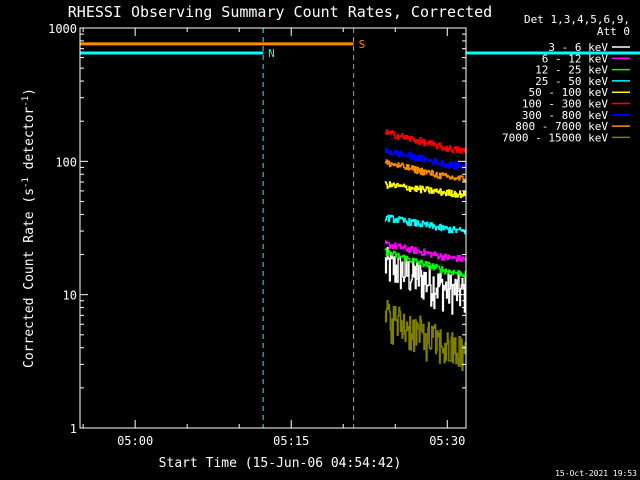 This screenshot has height=480, width=640. Describe the element at coordinates (561, 126) in the screenshot. I see `legend-label-7: 800 - 7000 keV` at that location.